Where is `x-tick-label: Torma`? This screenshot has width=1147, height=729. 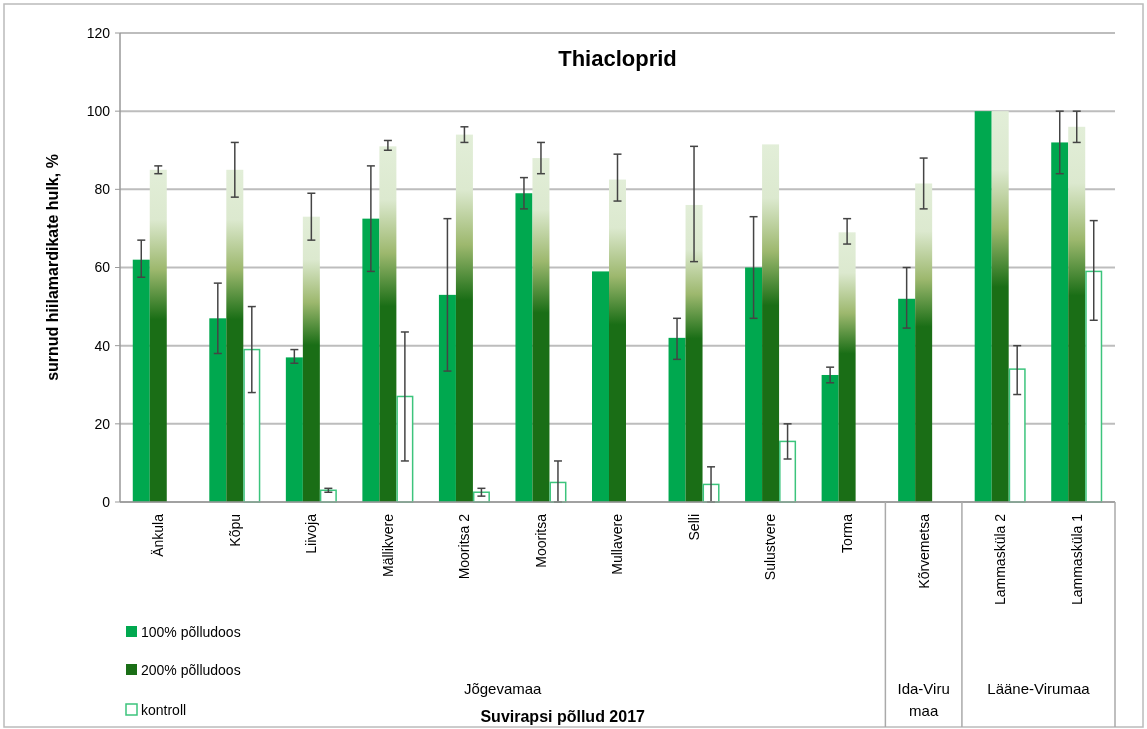 x-tick-label: Torma is located at coordinates (847, 533).